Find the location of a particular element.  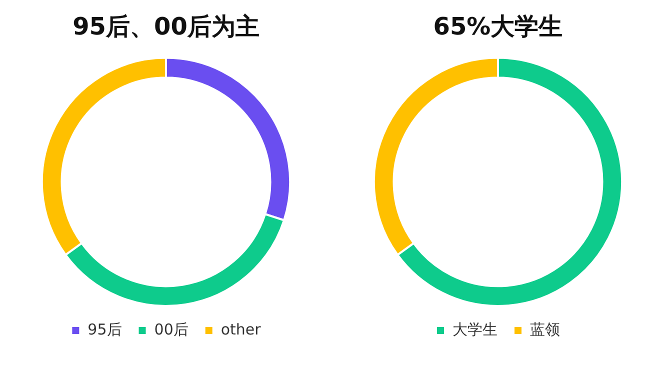

legend-label: other is located at coordinates (241, 329).